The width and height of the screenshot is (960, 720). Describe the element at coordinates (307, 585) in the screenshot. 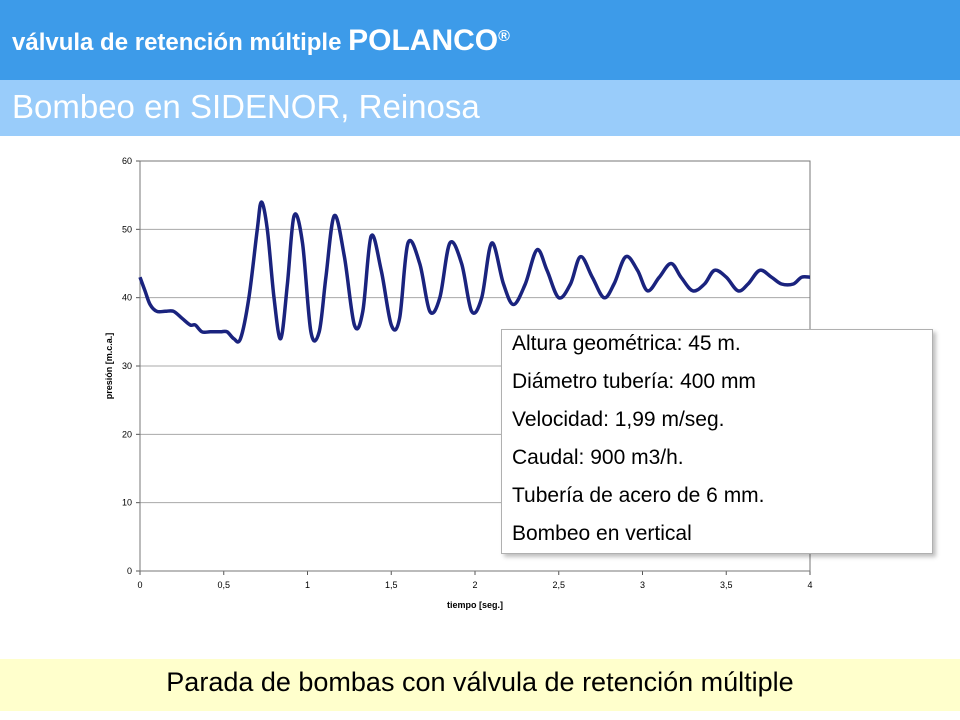

I see `x-tick-label: 1` at that location.